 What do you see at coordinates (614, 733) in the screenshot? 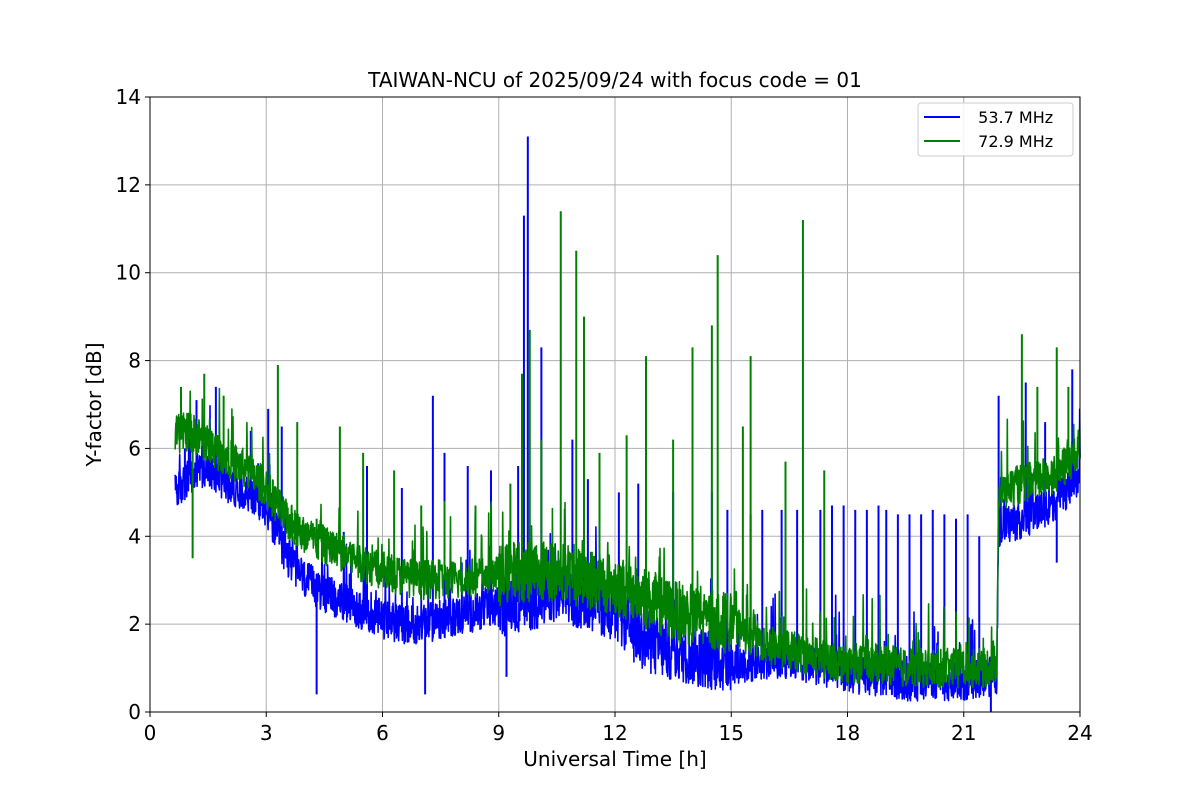
I see `x-tick-label: 12` at bounding box center [614, 733].